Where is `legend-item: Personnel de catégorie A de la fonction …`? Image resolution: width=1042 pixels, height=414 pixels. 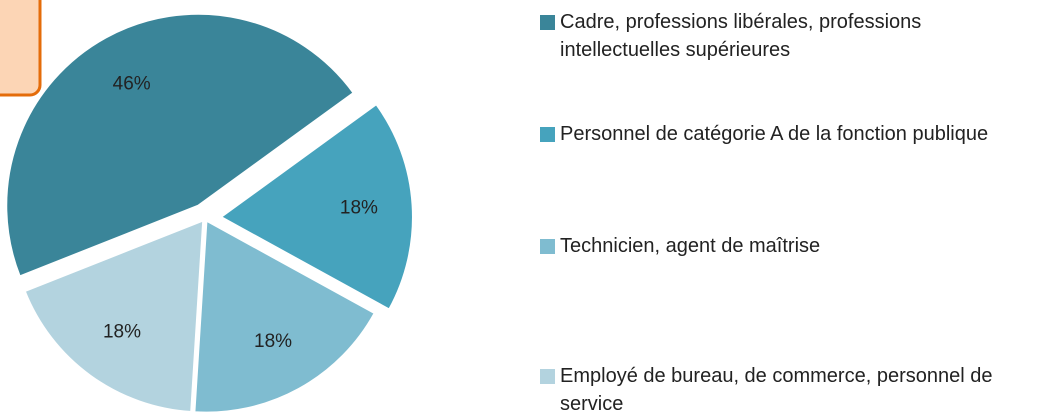 legend-item: Personnel de catégorie A de la fonction … is located at coordinates (785, 134).